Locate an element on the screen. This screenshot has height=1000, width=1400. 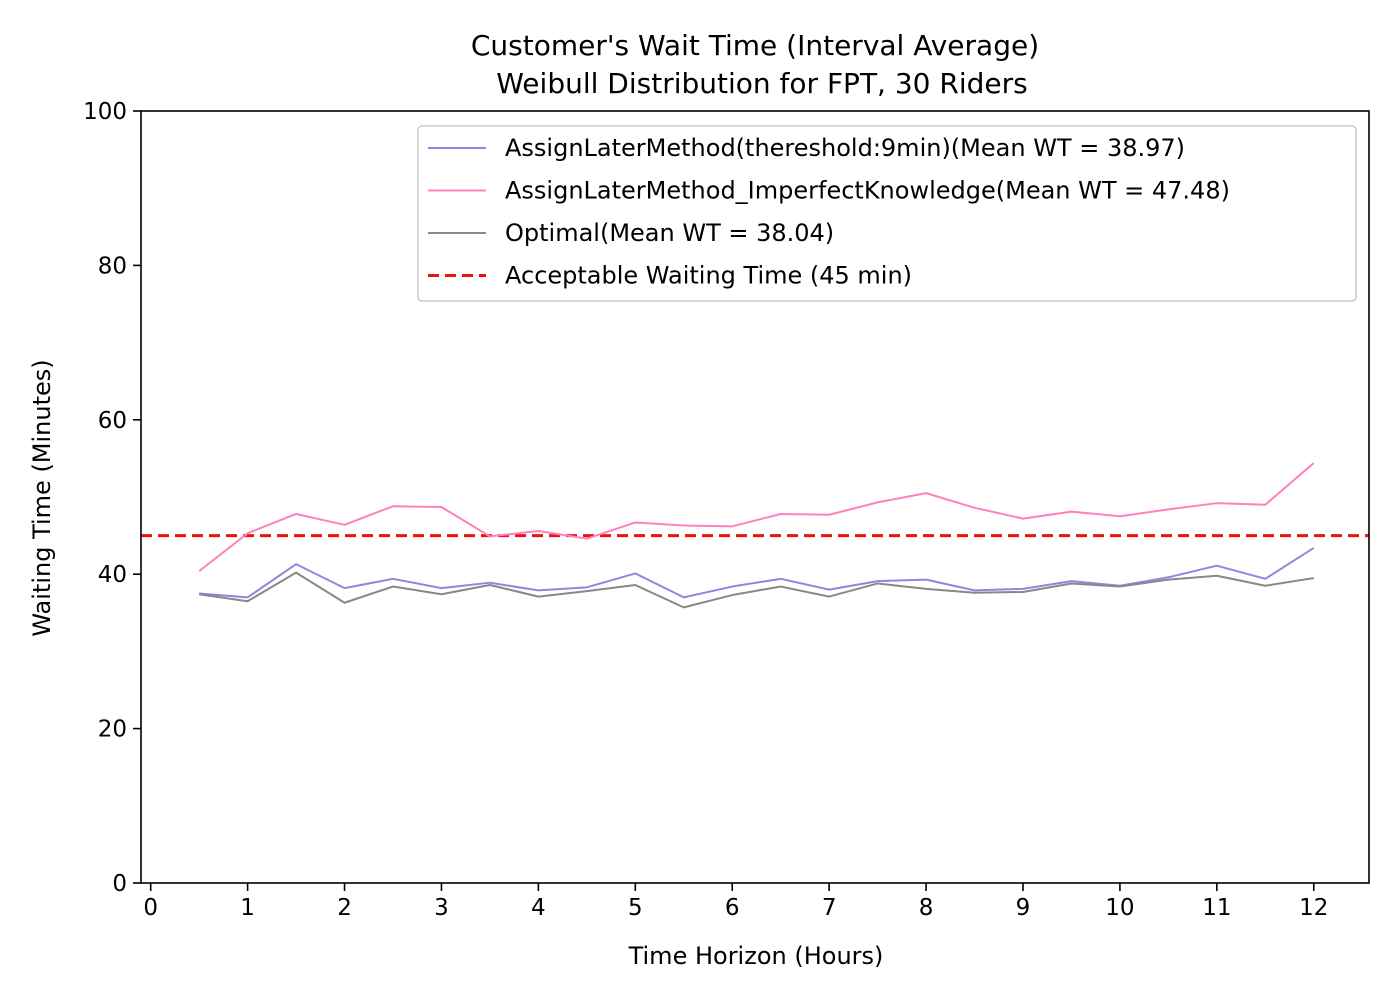
x-axis-label: Time Horizon (Hours) is located at coordinates (756, 956).